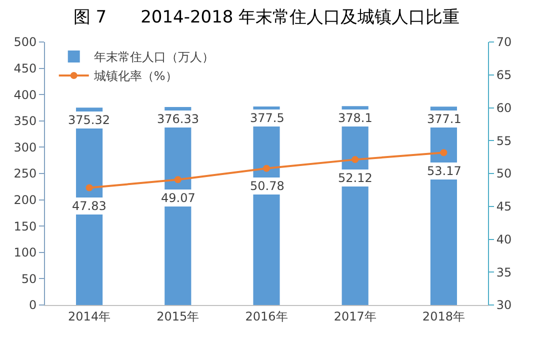  Describe the element at coordinates (266, 316) in the screenshot. I see `x-tick-label: 2016年` at that location.